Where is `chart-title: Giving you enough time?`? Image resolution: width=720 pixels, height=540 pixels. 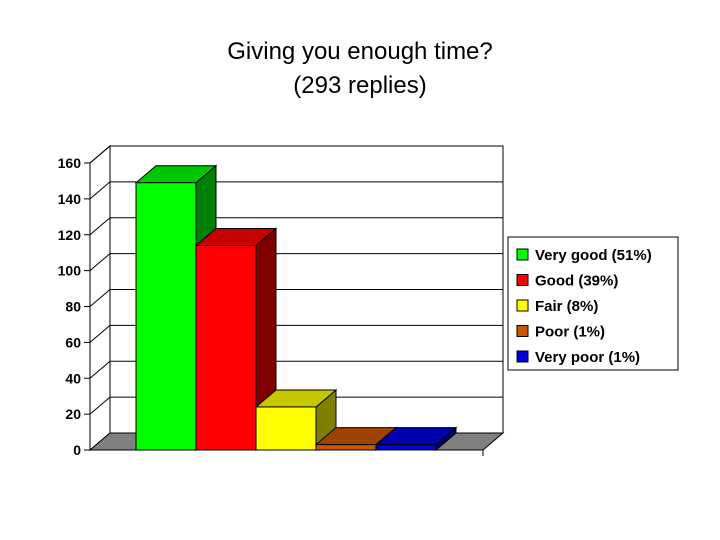 chart-title: Giving you enough time? is located at coordinates (360, 51).